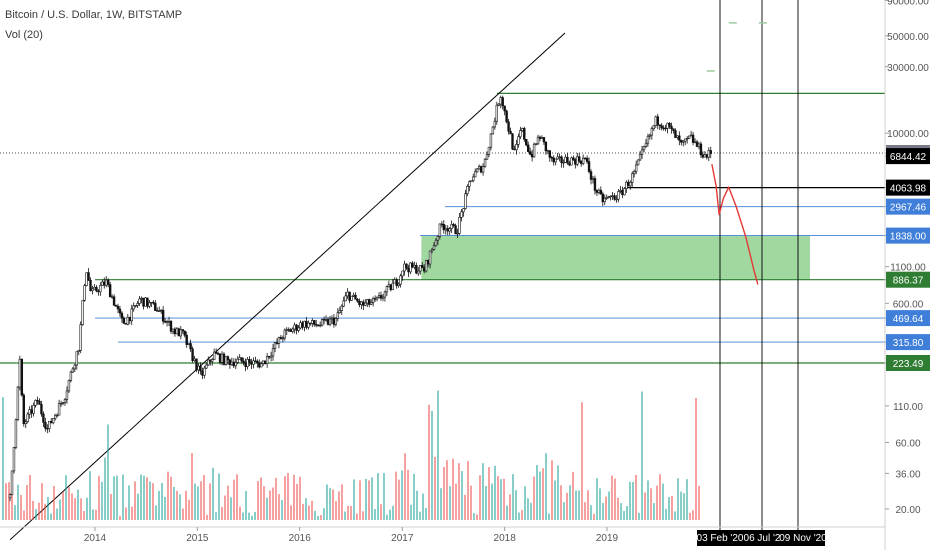 This screenshot has width=932, height=550. I want to click on date-label: 03 Feb '20, so click(720, 538).